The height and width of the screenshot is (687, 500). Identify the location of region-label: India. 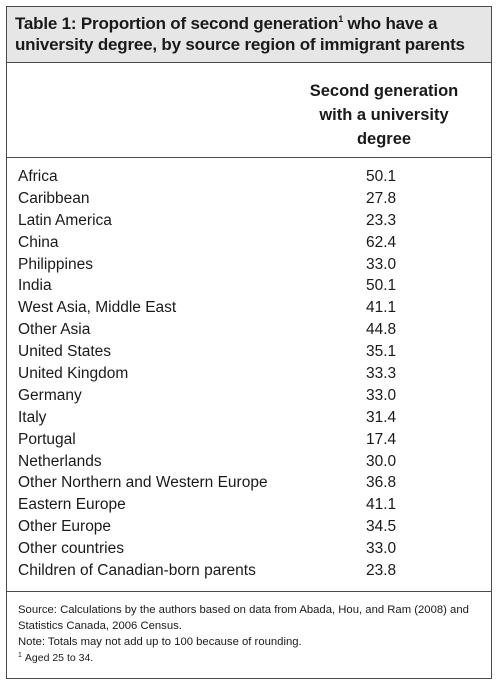
(35, 286).